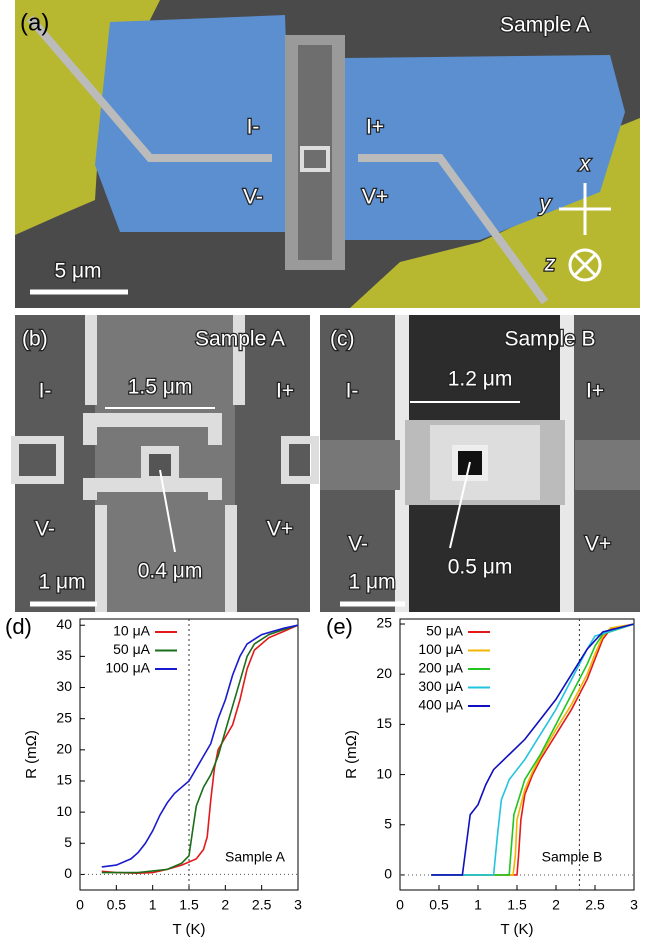 This screenshot has height=950, width=655. What do you see at coordinates (132, 631) in the screenshot?
I see `legend-label: 10 μA` at bounding box center [132, 631].